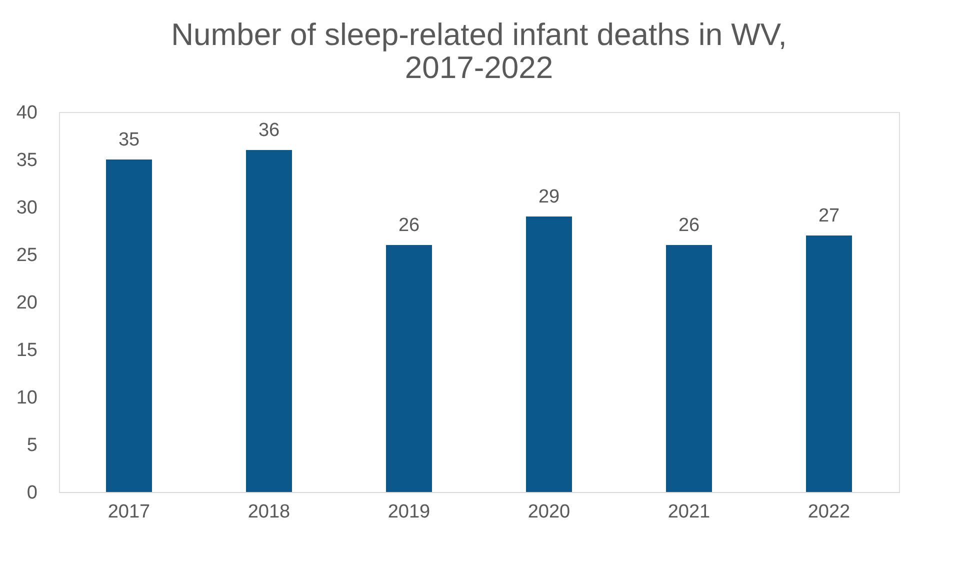 This screenshot has width=959, height=578. I want to click on data-label: 35, so click(129, 140).